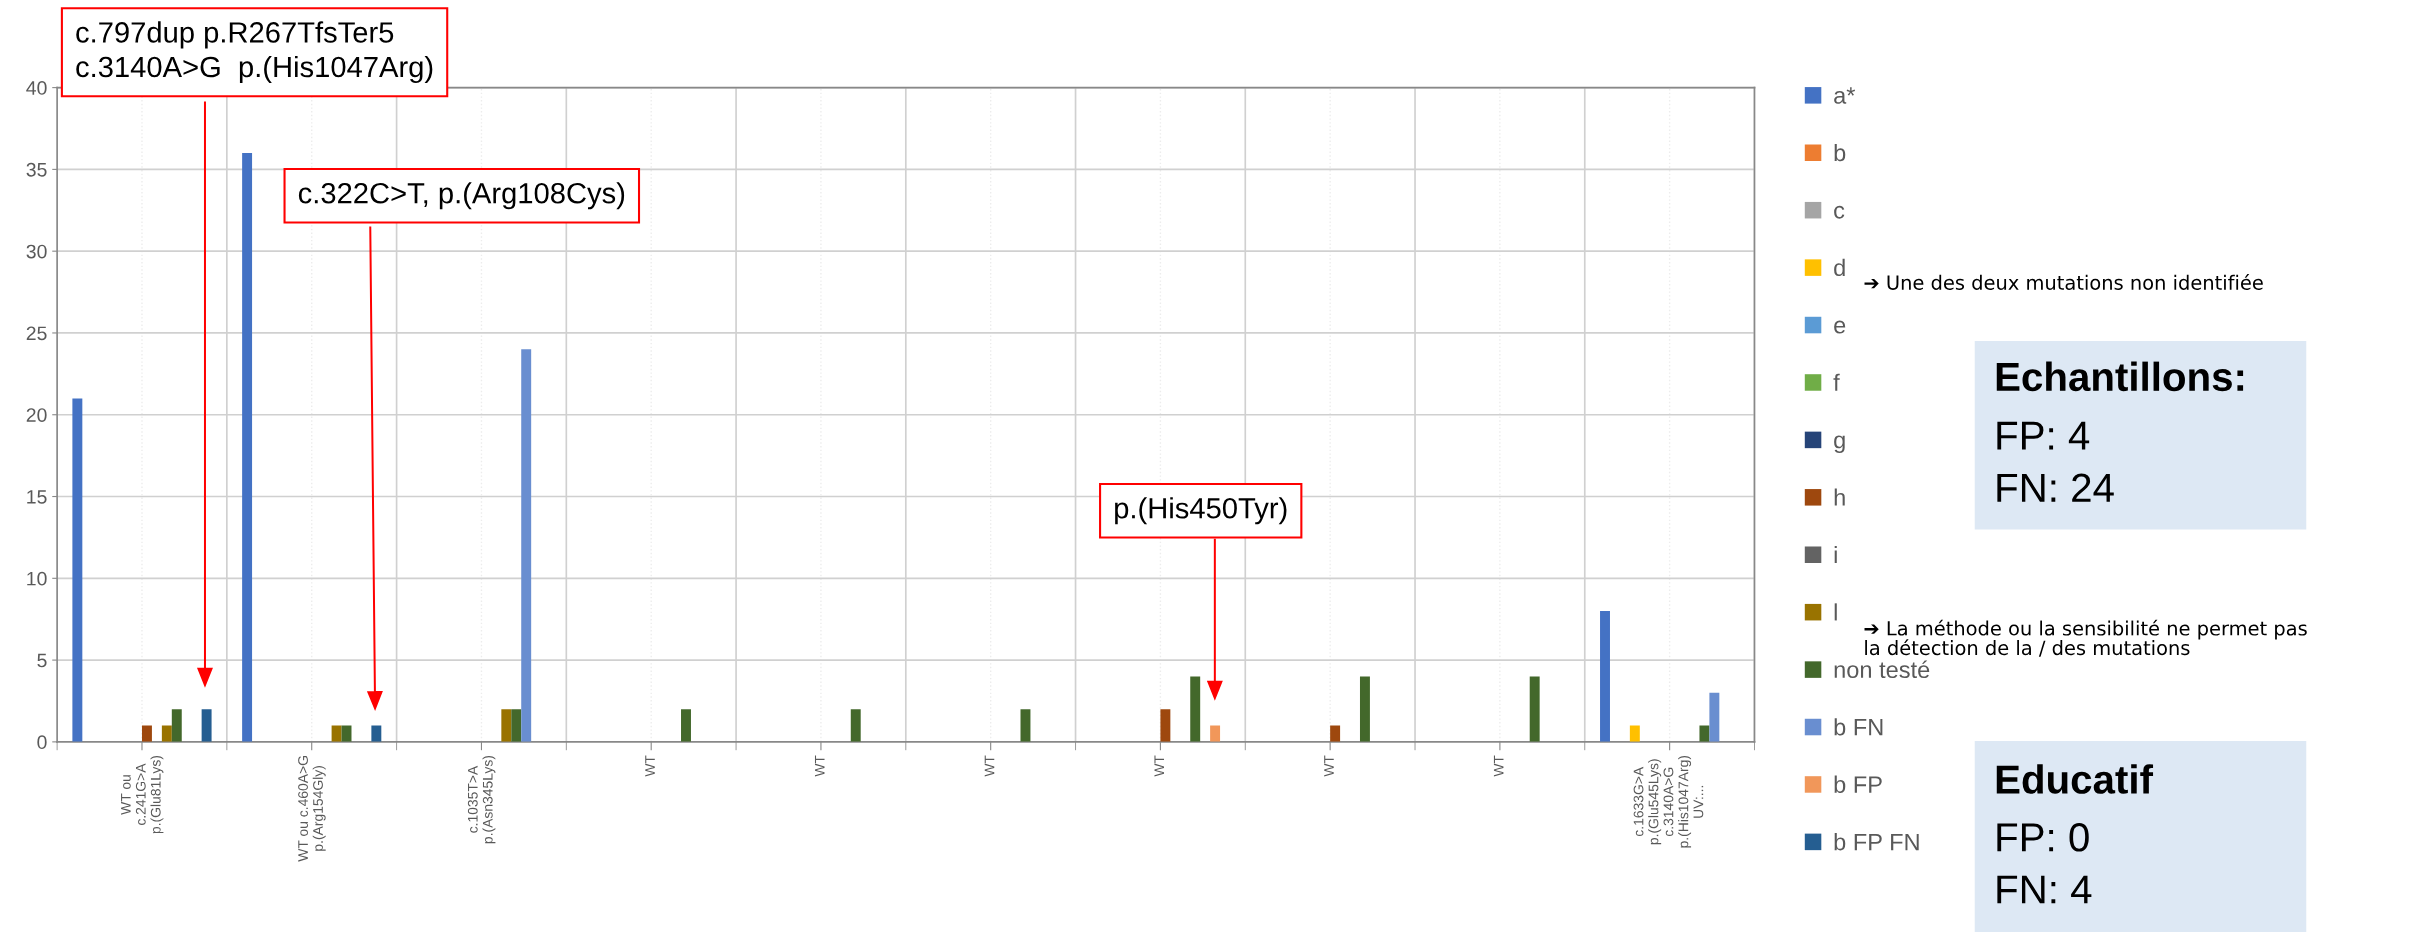 This screenshot has width=2420, height=932. Describe the element at coordinates (1839, 212) in the screenshot. I see `legend-label: c` at that location.